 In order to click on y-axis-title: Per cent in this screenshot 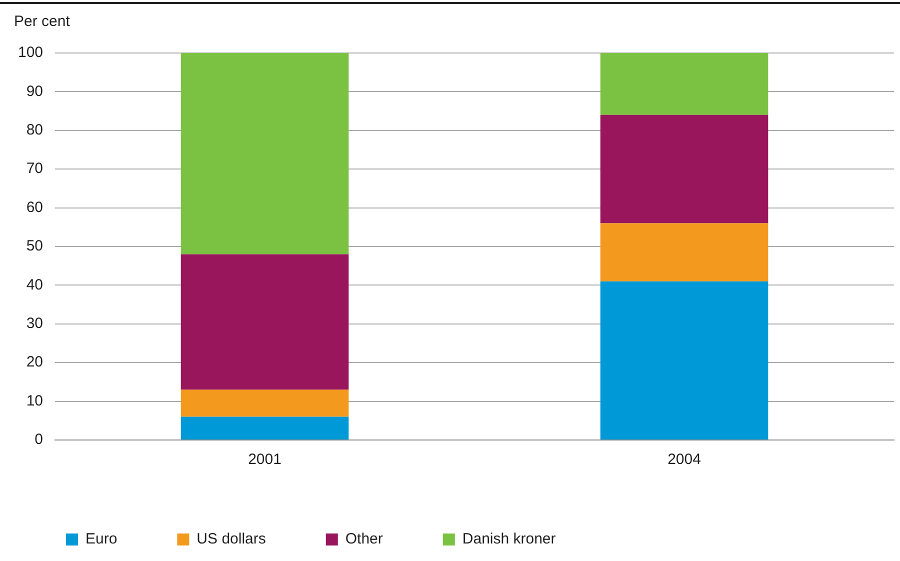, I will do `click(42, 21)`.